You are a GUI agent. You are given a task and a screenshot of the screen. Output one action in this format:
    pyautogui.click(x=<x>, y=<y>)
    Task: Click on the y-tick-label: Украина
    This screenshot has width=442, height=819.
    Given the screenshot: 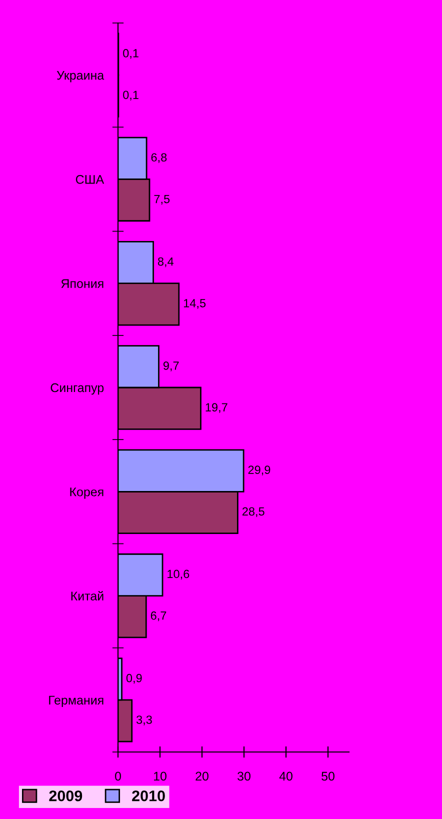 What is the action you would take?
    pyautogui.click(x=80, y=76)
    